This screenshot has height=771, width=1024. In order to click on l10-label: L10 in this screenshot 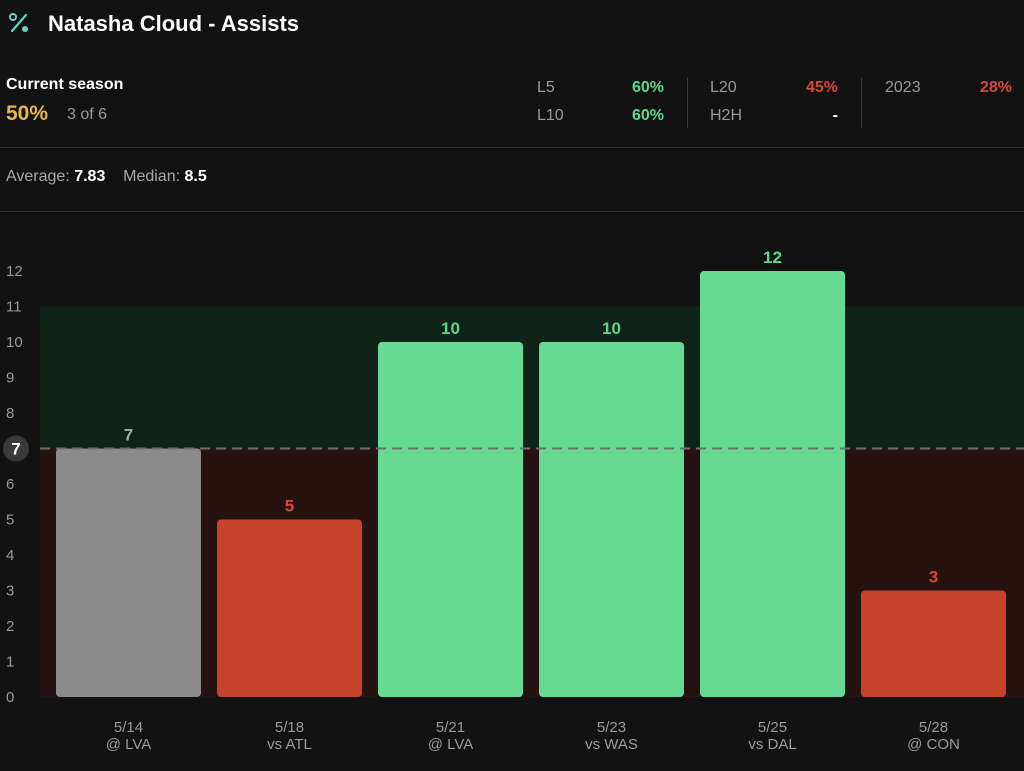, I will do `click(550, 115)`.